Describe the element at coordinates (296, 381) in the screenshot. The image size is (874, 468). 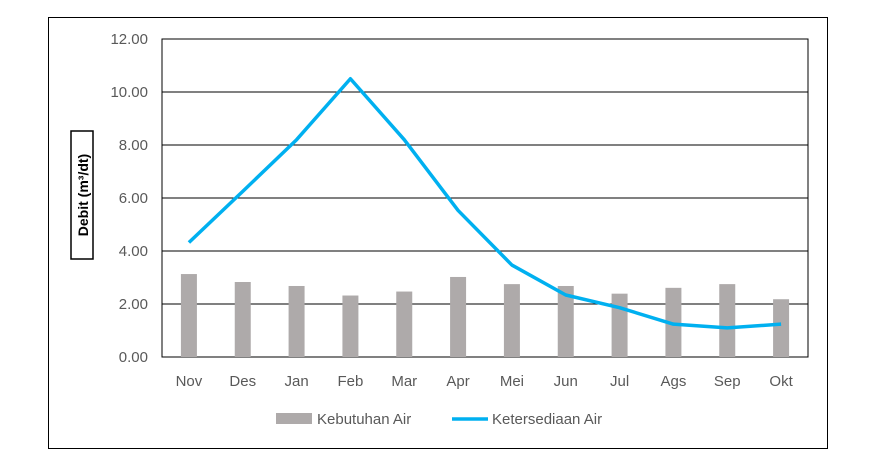
I see `x-tick-label: Jan` at that location.